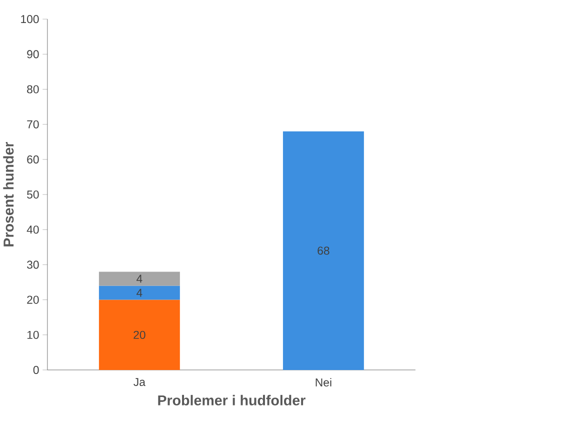 Image resolution: width=561 pixels, height=441 pixels. What do you see at coordinates (33, 89) in the screenshot?
I see `y-tick-label: 80` at bounding box center [33, 89].